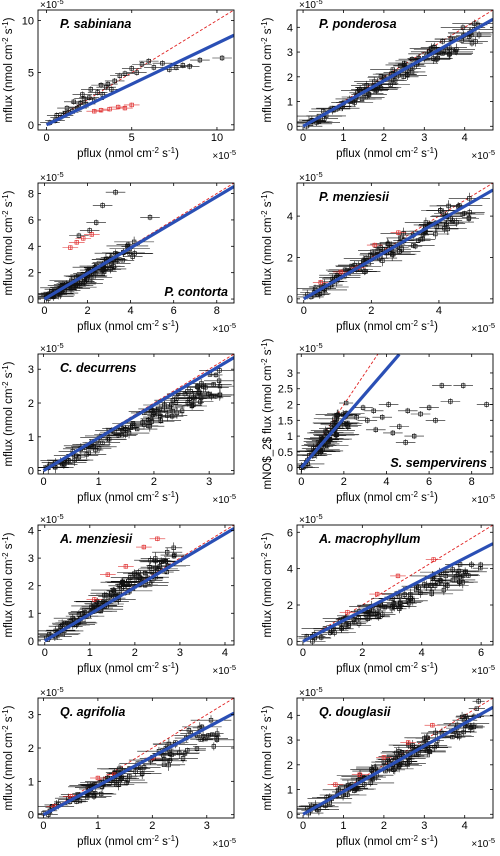  What do you see at coordinates (31, 221) in the screenshot?
I see `y-tick-label: 6` at bounding box center [31, 221].